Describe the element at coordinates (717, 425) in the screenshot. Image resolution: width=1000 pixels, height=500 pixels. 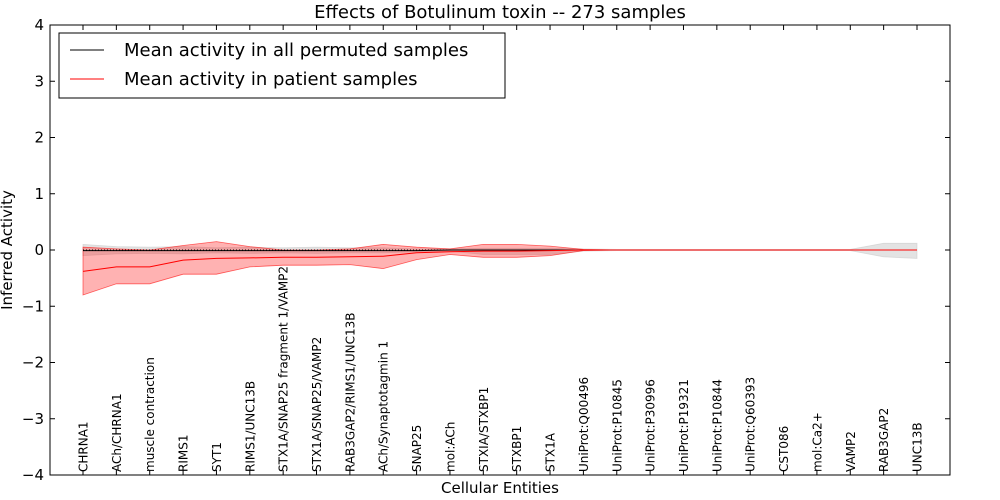
I see `x-tick-label: UniProt:P10844` at that location.